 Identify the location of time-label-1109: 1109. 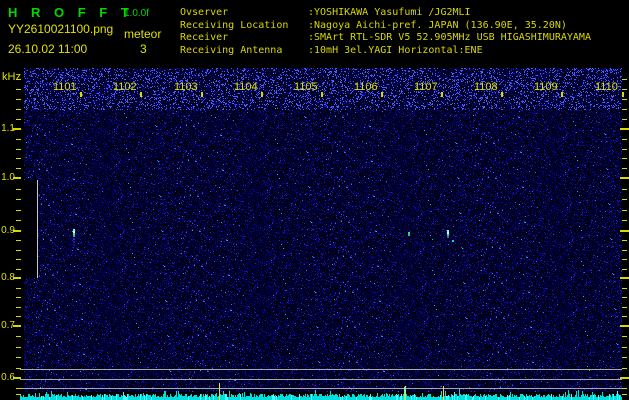
(546, 87).